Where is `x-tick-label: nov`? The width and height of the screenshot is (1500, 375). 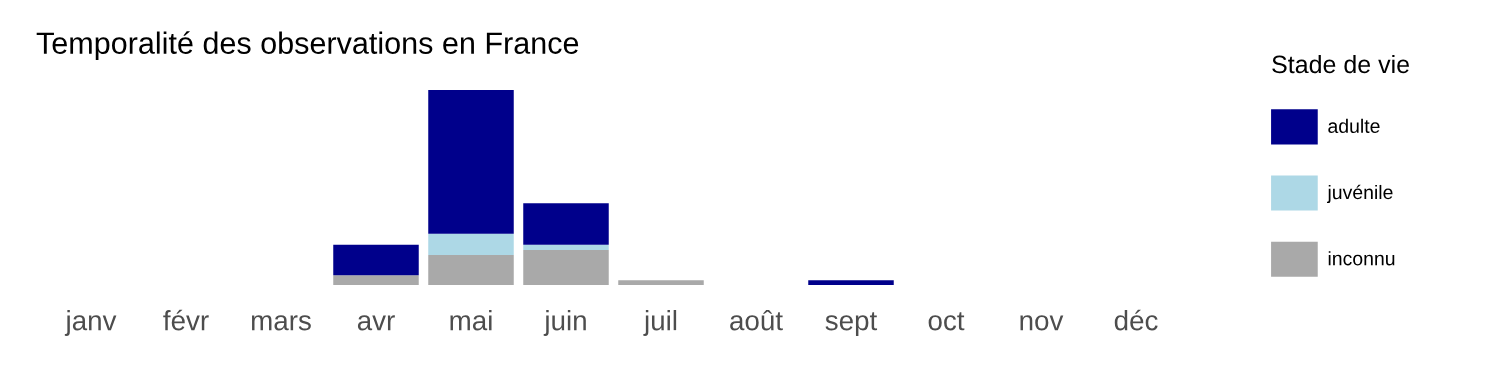 x-tick-label: nov is located at coordinates (1042, 323).